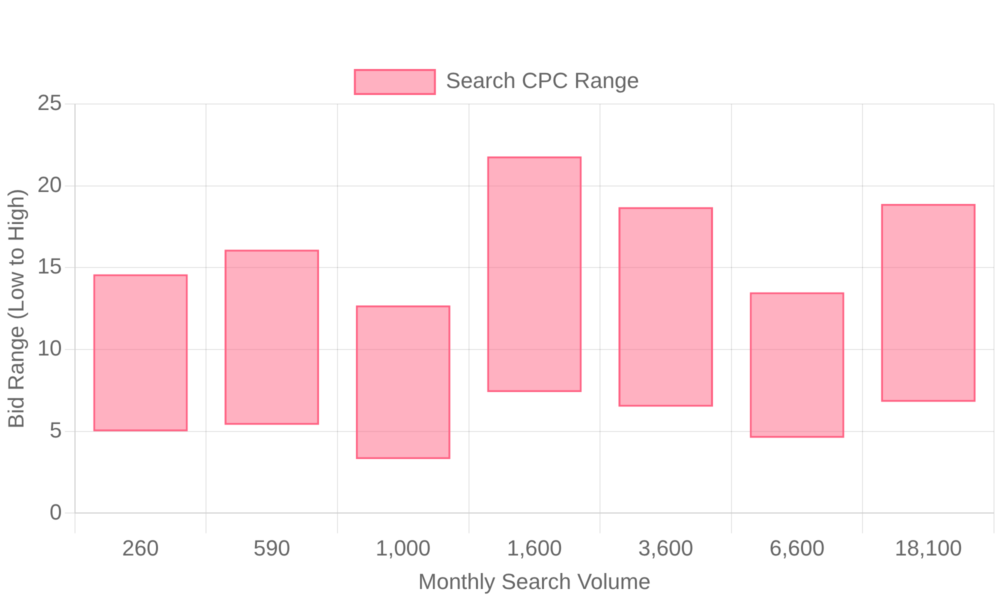  What do you see at coordinates (797, 547) in the screenshot?
I see `x-tick-label: 6,600` at bounding box center [797, 547].